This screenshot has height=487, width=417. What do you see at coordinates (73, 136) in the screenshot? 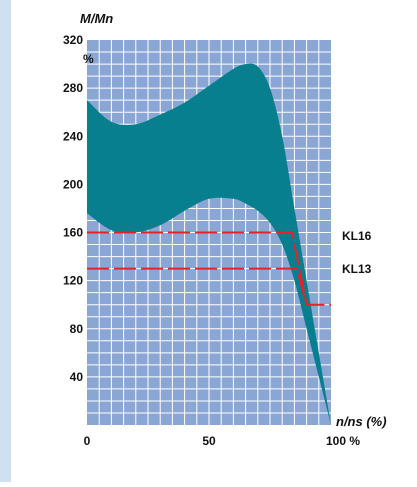
I see `y-tick-label: 240` at bounding box center [73, 136].